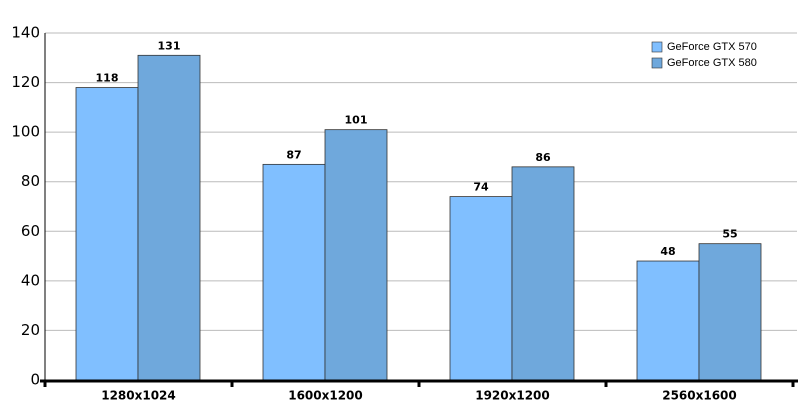 The image size is (809, 419). What do you see at coordinates (169, 45) in the screenshot?
I see `value-label: 131` at bounding box center [169, 45].